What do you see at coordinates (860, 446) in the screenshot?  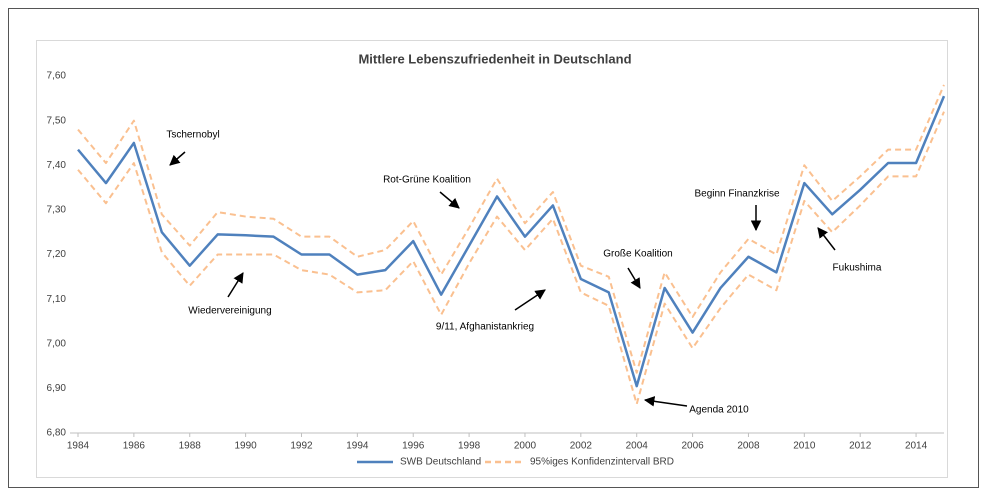 I see `x-tick-label: 2012` at bounding box center [860, 446].